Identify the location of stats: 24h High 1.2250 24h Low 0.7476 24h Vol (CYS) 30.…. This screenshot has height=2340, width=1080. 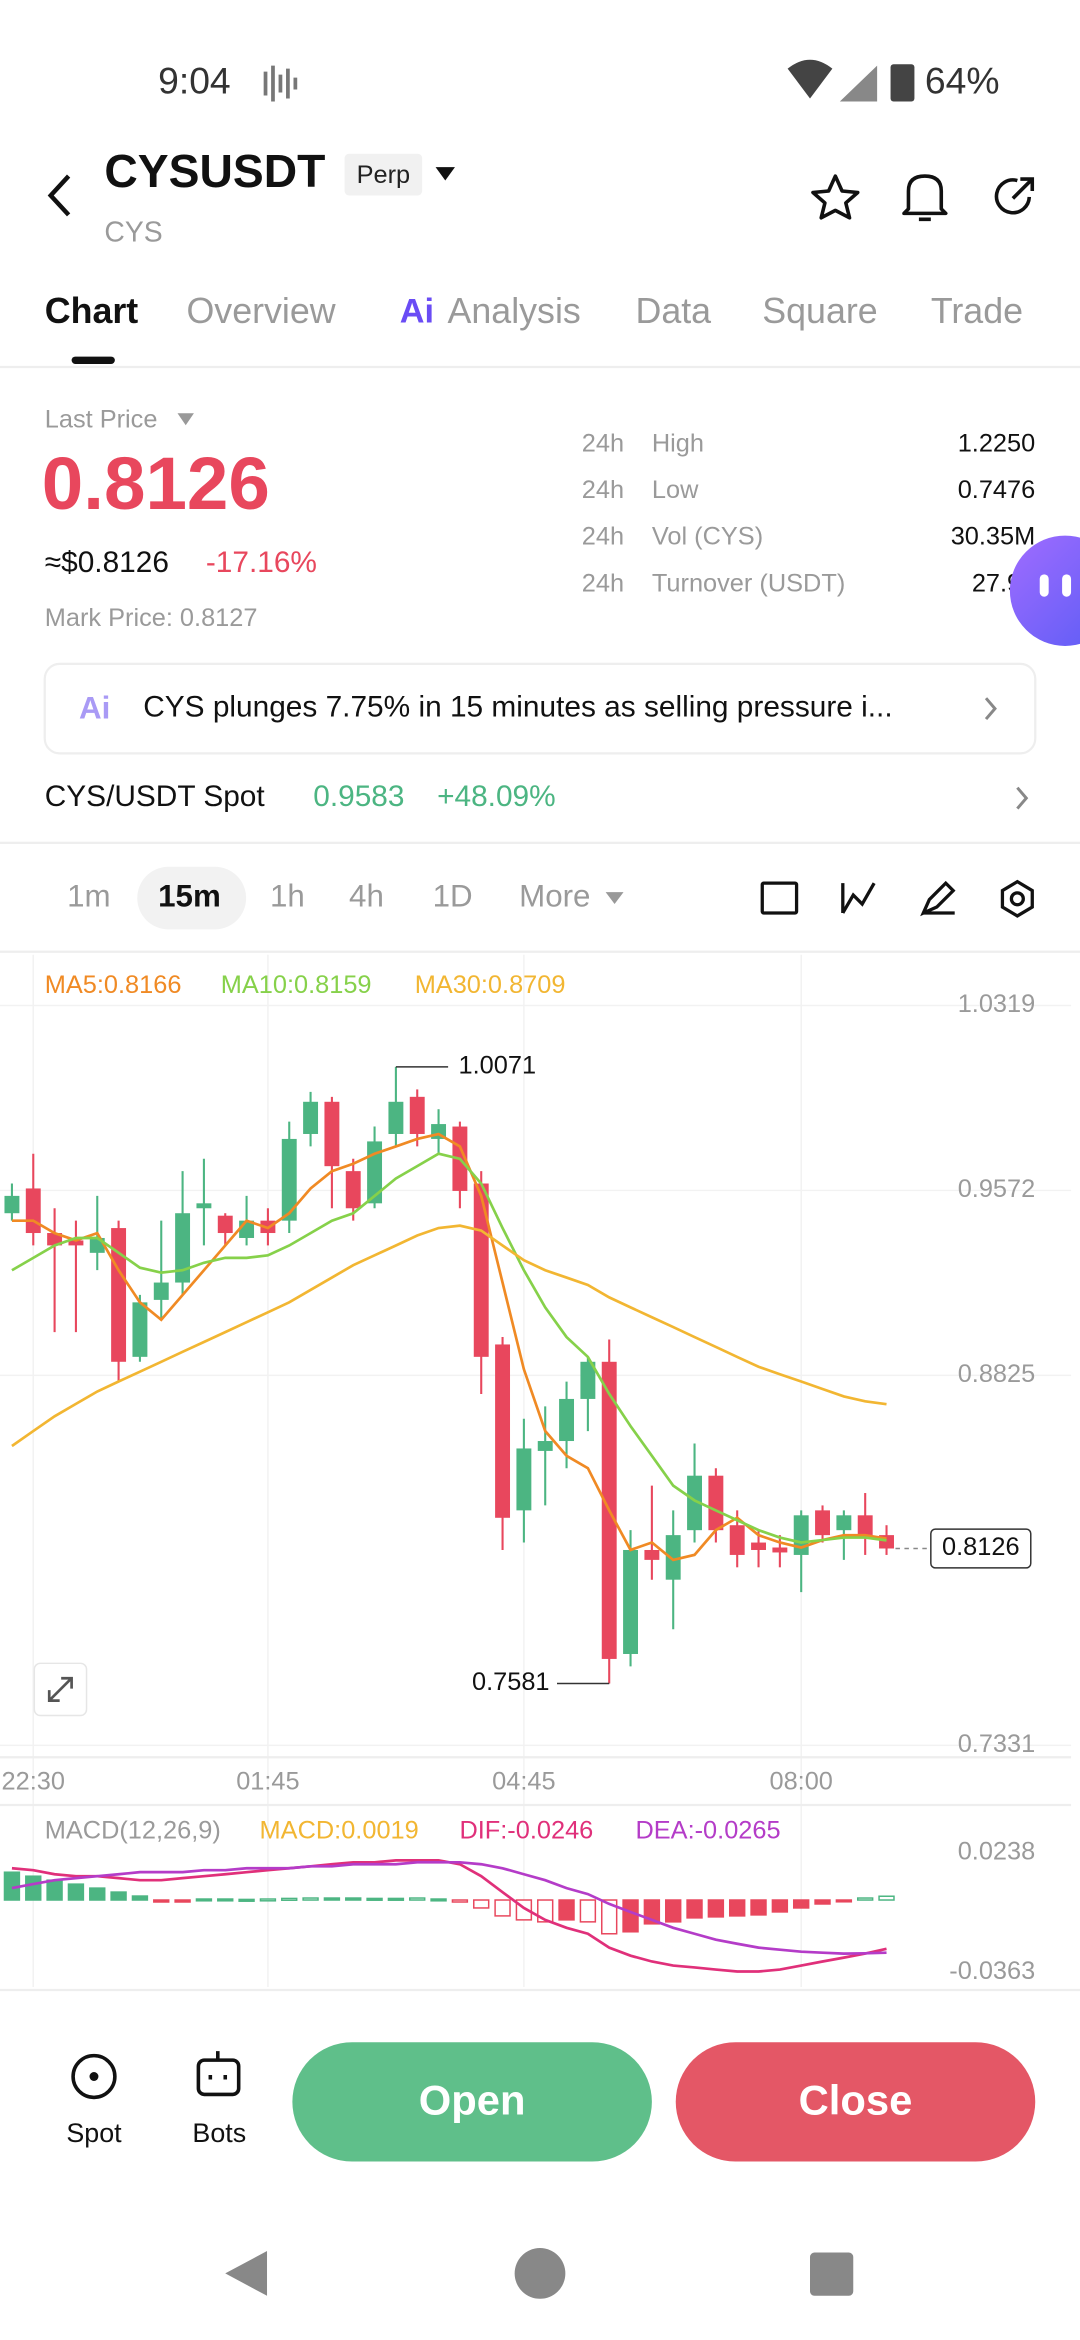
(808, 513).